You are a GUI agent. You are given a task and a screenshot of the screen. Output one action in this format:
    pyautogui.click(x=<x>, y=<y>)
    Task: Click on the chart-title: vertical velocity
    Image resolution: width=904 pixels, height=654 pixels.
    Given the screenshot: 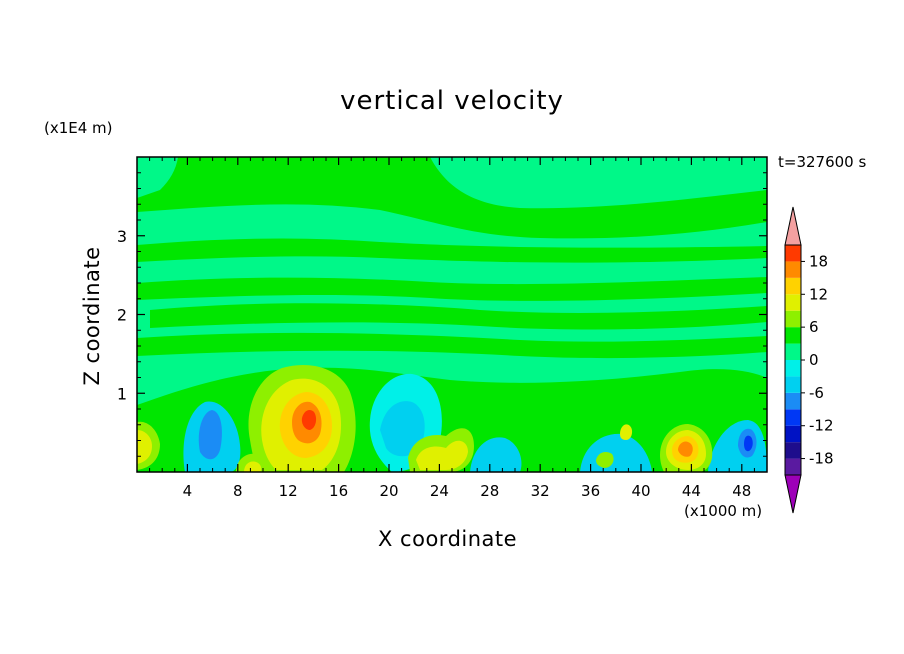 What is the action you would take?
    pyautogui.click(x=452, y=101)
    